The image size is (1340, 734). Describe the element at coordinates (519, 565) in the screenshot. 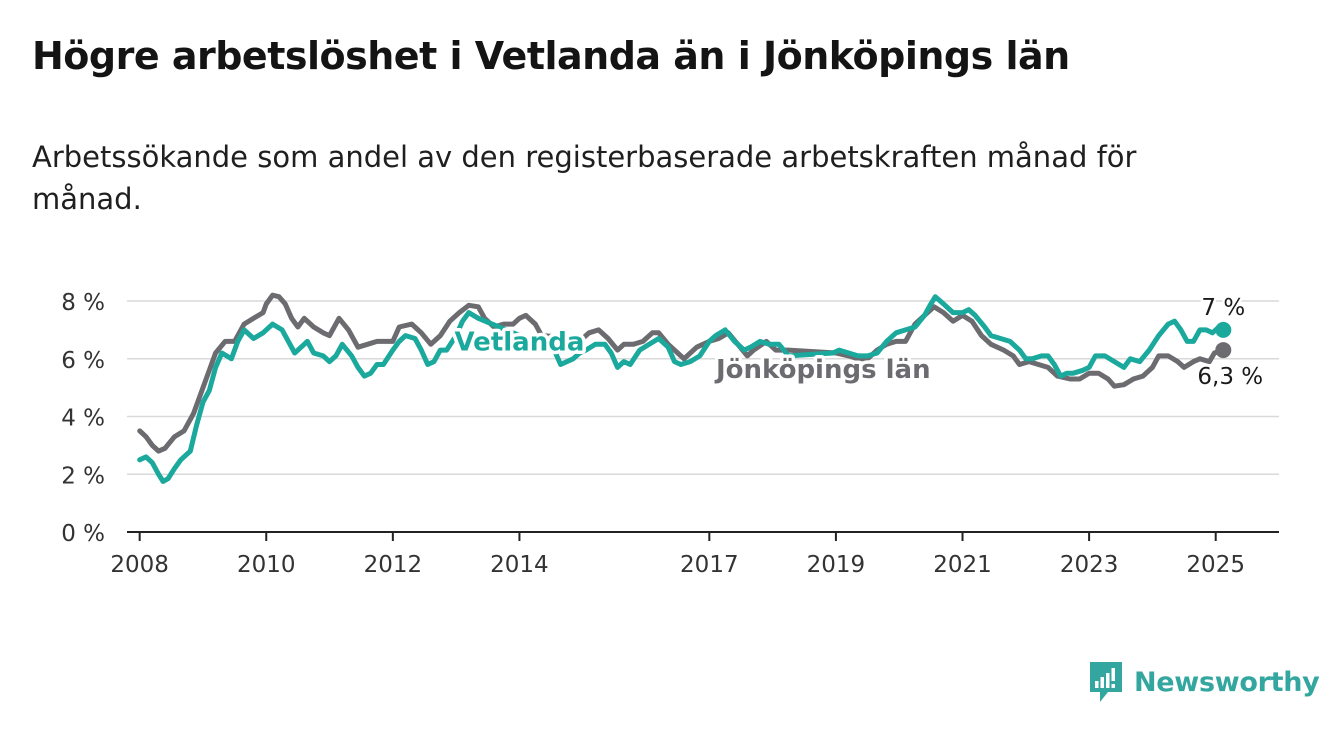

I see `x-tick-label: 2014` at that location.